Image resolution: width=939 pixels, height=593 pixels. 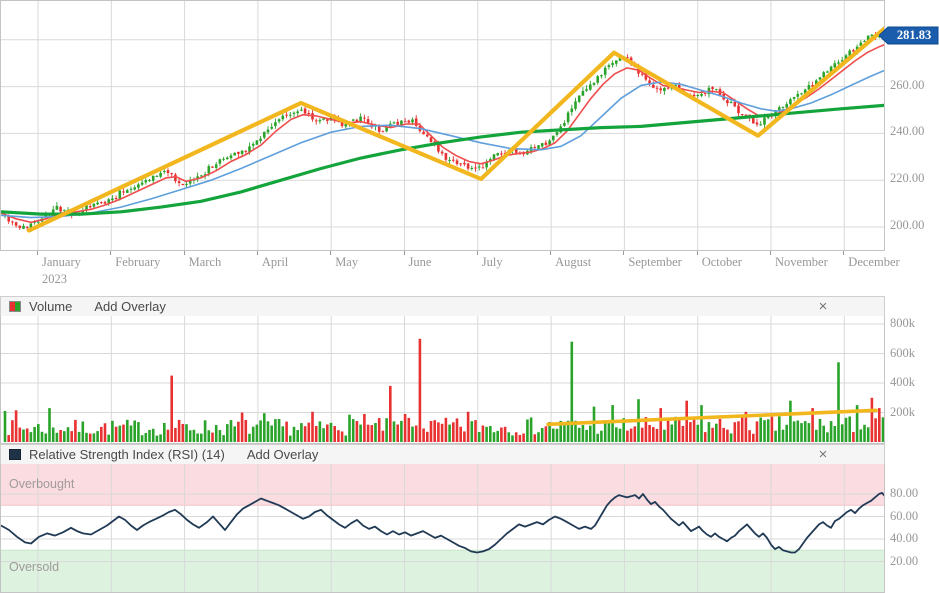 I want to click on rsi-close-icon: ×, so click(x=823, y=454).